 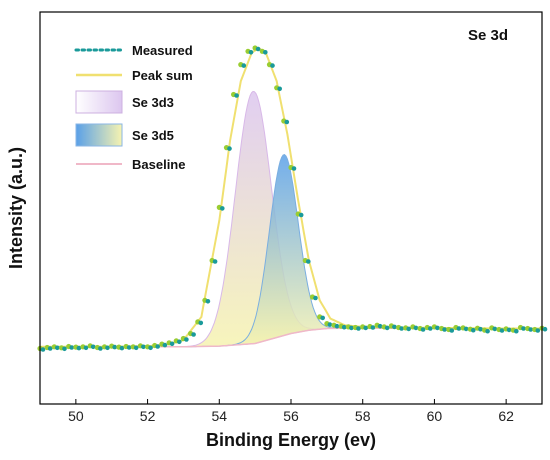 I want to click on panel-annotation: Se 3d, so click(x=488, y=35).